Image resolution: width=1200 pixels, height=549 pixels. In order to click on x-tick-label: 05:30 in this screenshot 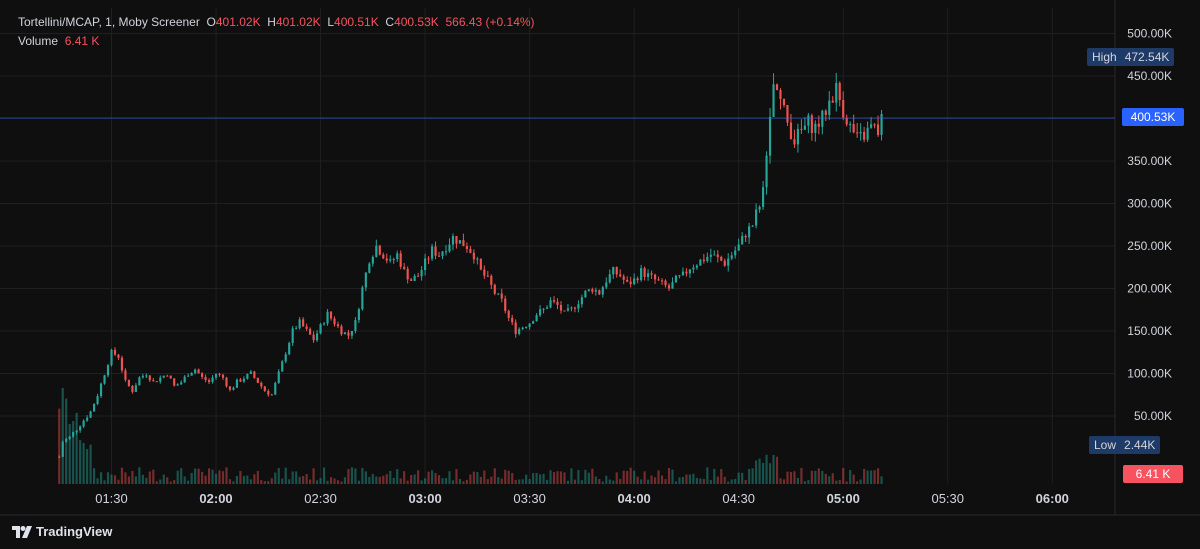, I will do `click(947, 498)`.